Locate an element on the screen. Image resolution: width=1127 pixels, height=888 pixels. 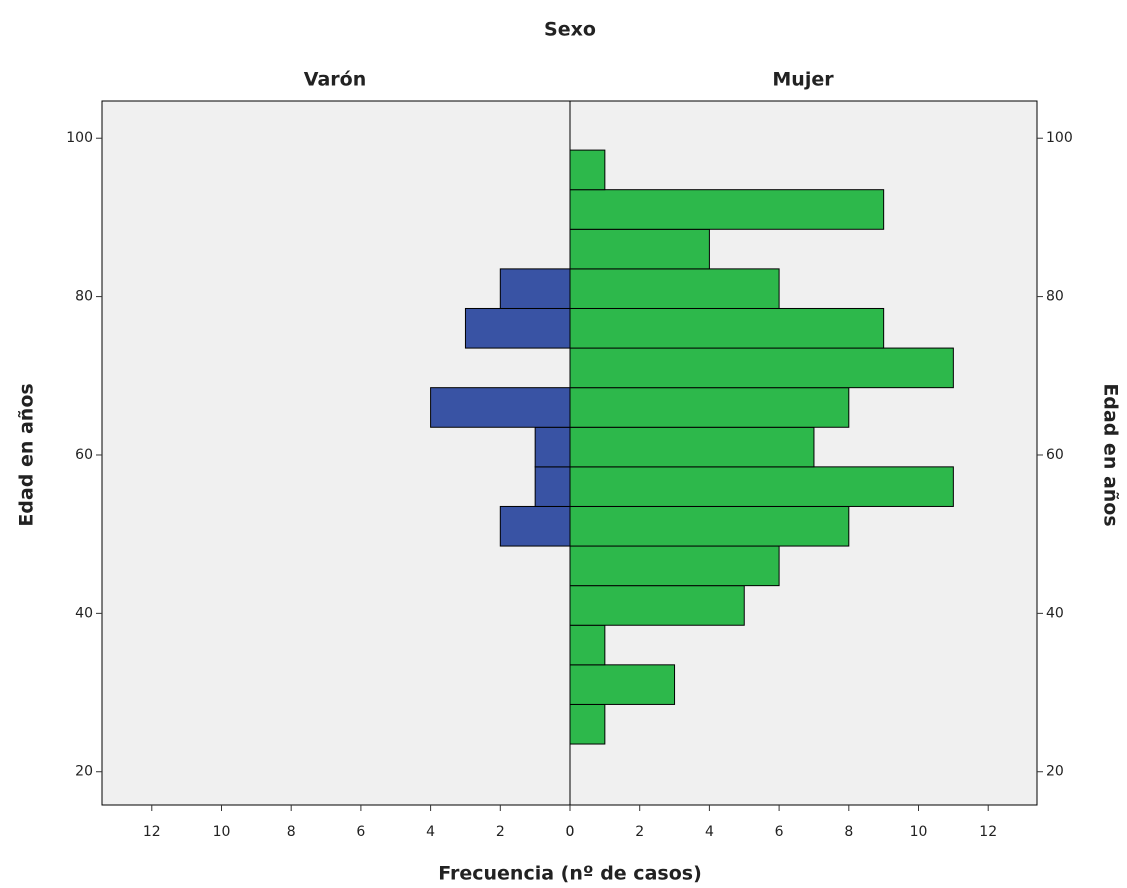
y-tick-label-right: 100 is located at coordinates (1059, 138).